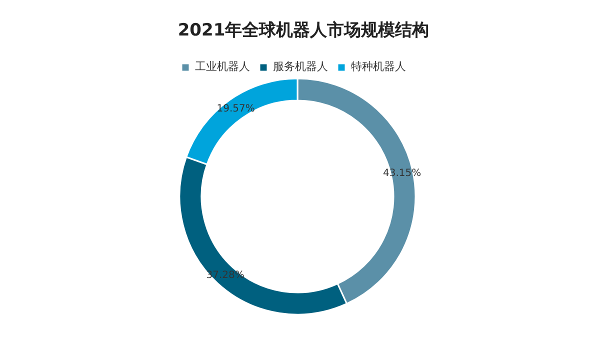  What do you see at coordinates (304, 30) in the screenshot?
I see `chart-title: 2021年全球机器人市场规模结构` at bounding box center [304, 30].